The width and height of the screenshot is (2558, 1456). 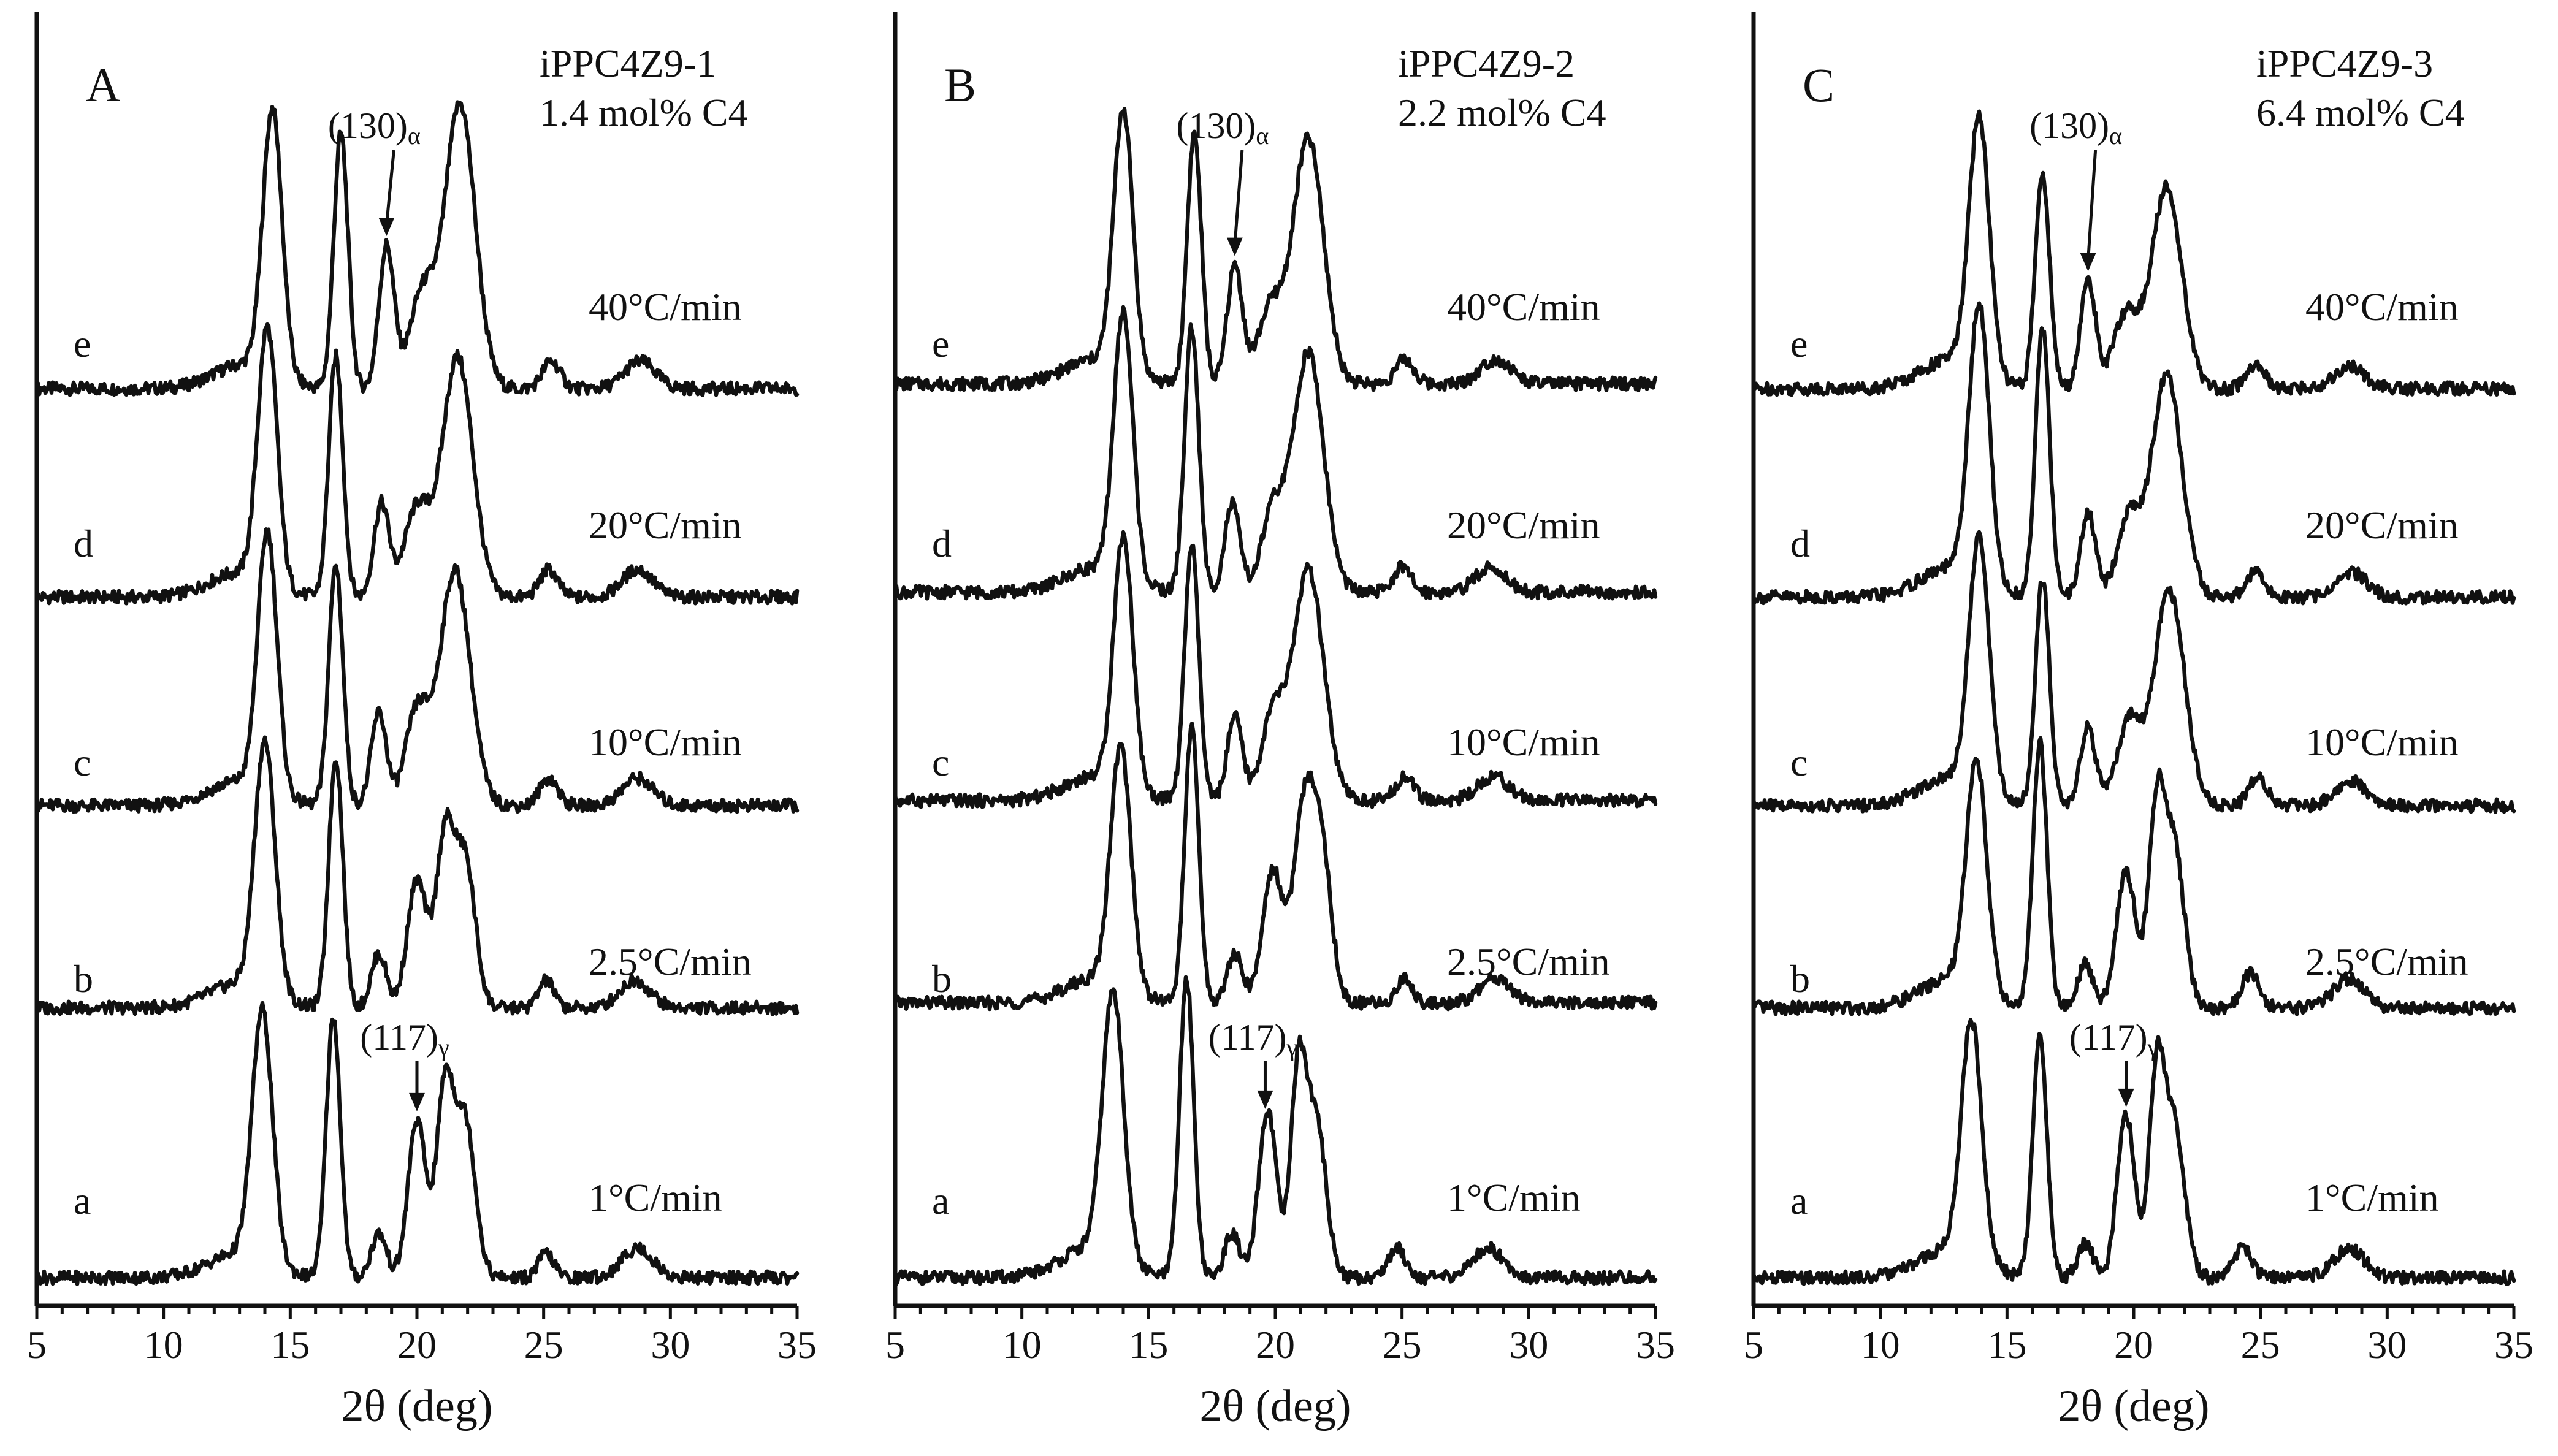 I want to click on sample-name: iPPC4Z9-2, so click(x=1486, y=64).